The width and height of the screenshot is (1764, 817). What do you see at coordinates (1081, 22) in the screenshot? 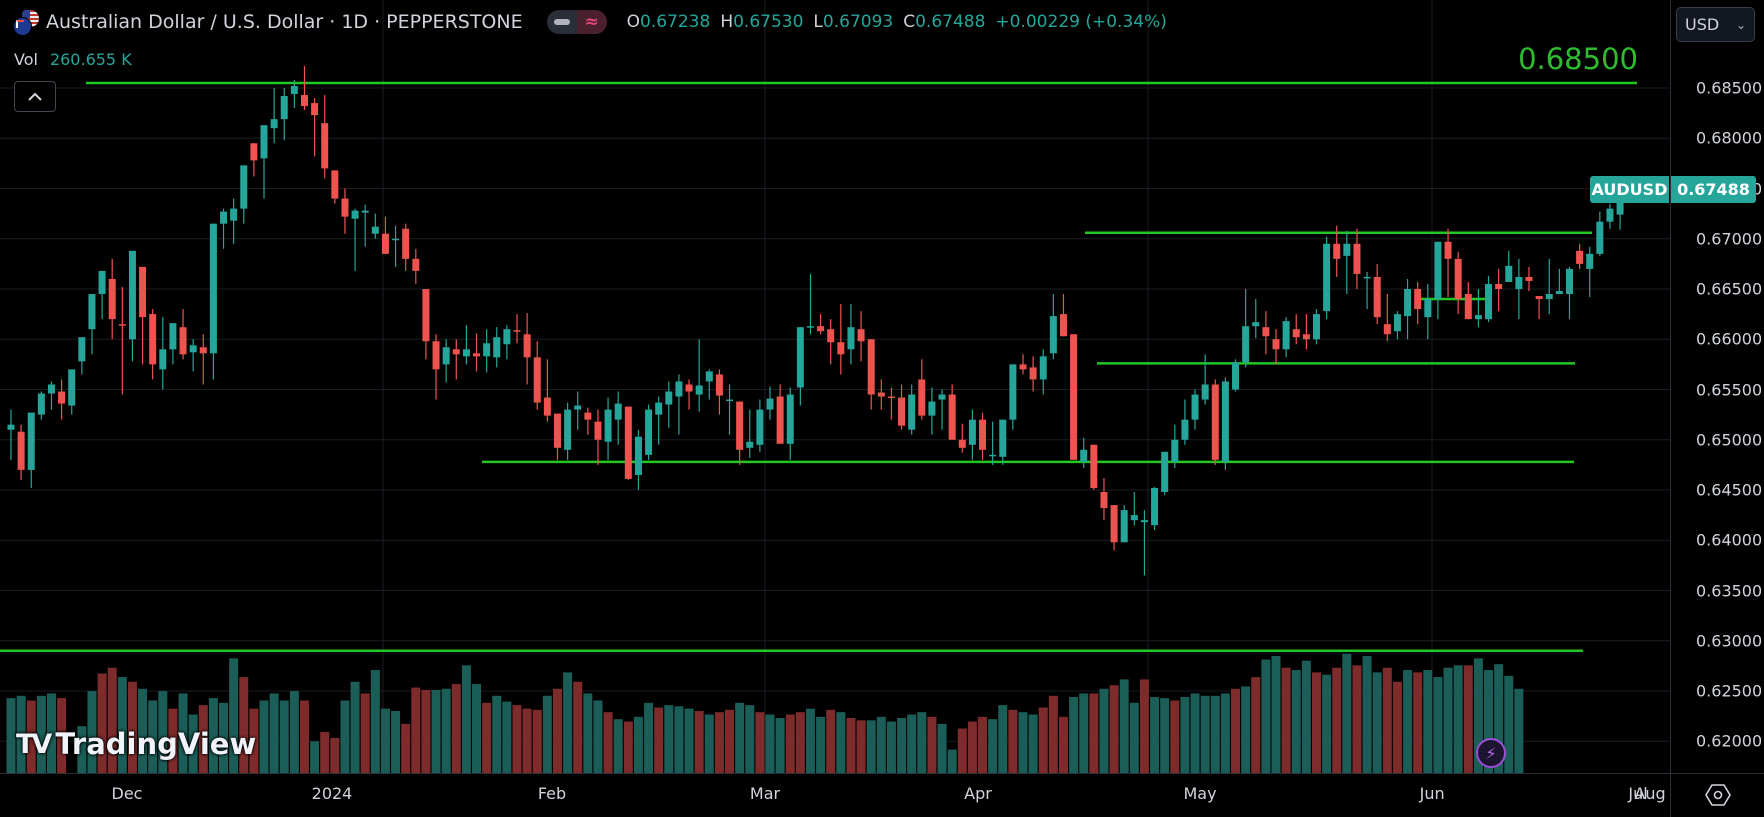
I see `change-value: +0.00229 (+0.34%)` at bounding box center [1081, 22].